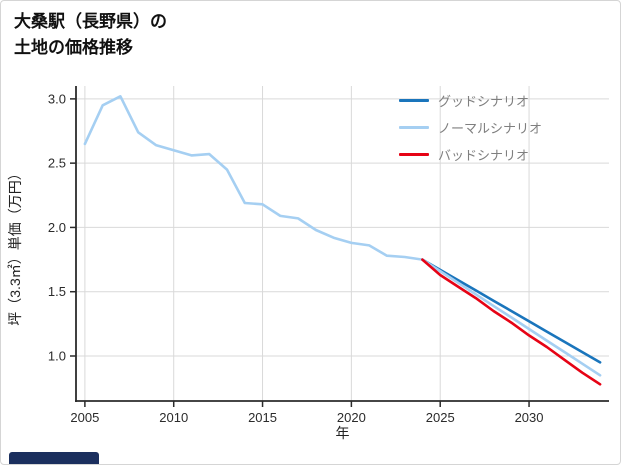 This screenshot has height=465, width=621. What do you see at coordinates (262, 417) in the screenshot?
I see `x-tick-label: 2015` at bounding box center [262, 417].